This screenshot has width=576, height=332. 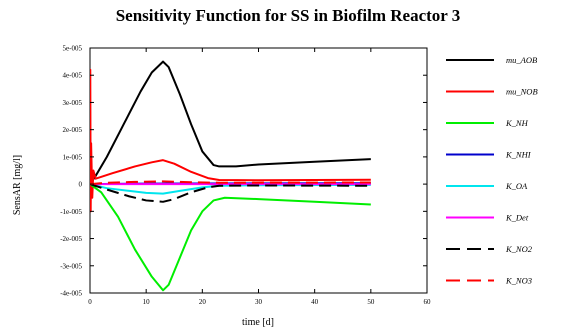 What do you see at coordinates (517, 218) in the screenshot?
I see `legend-label: K_Det` at bounding box center [517, 218].